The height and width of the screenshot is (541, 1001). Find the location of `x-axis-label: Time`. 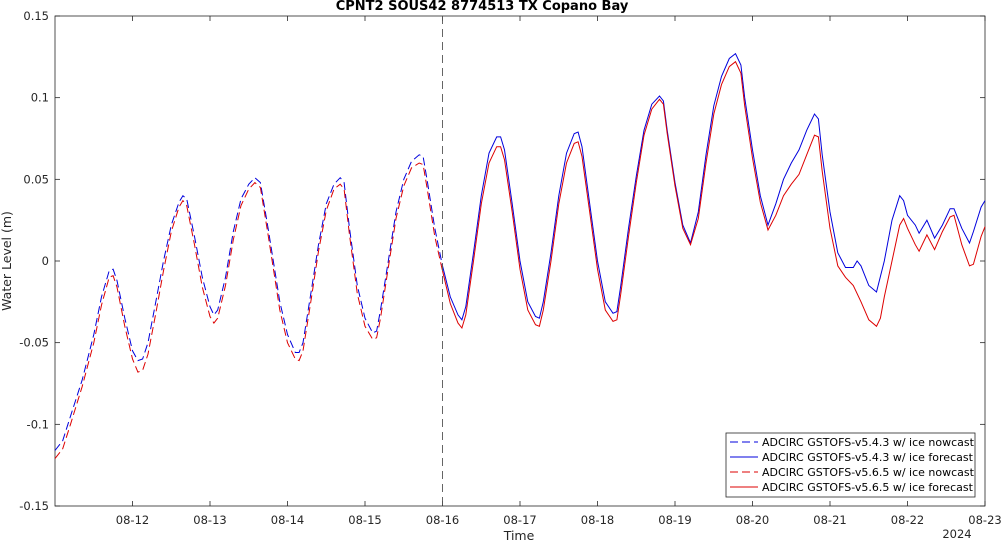

x-axis-label: Time is located at coordinates (519, 534).